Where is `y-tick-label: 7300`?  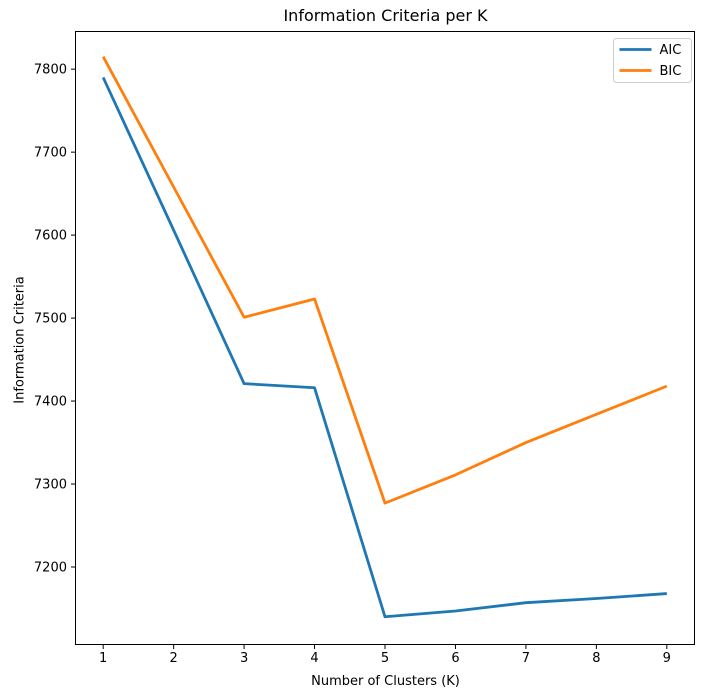
y-tick-label: 7300 is located at coordinates (50, 485).